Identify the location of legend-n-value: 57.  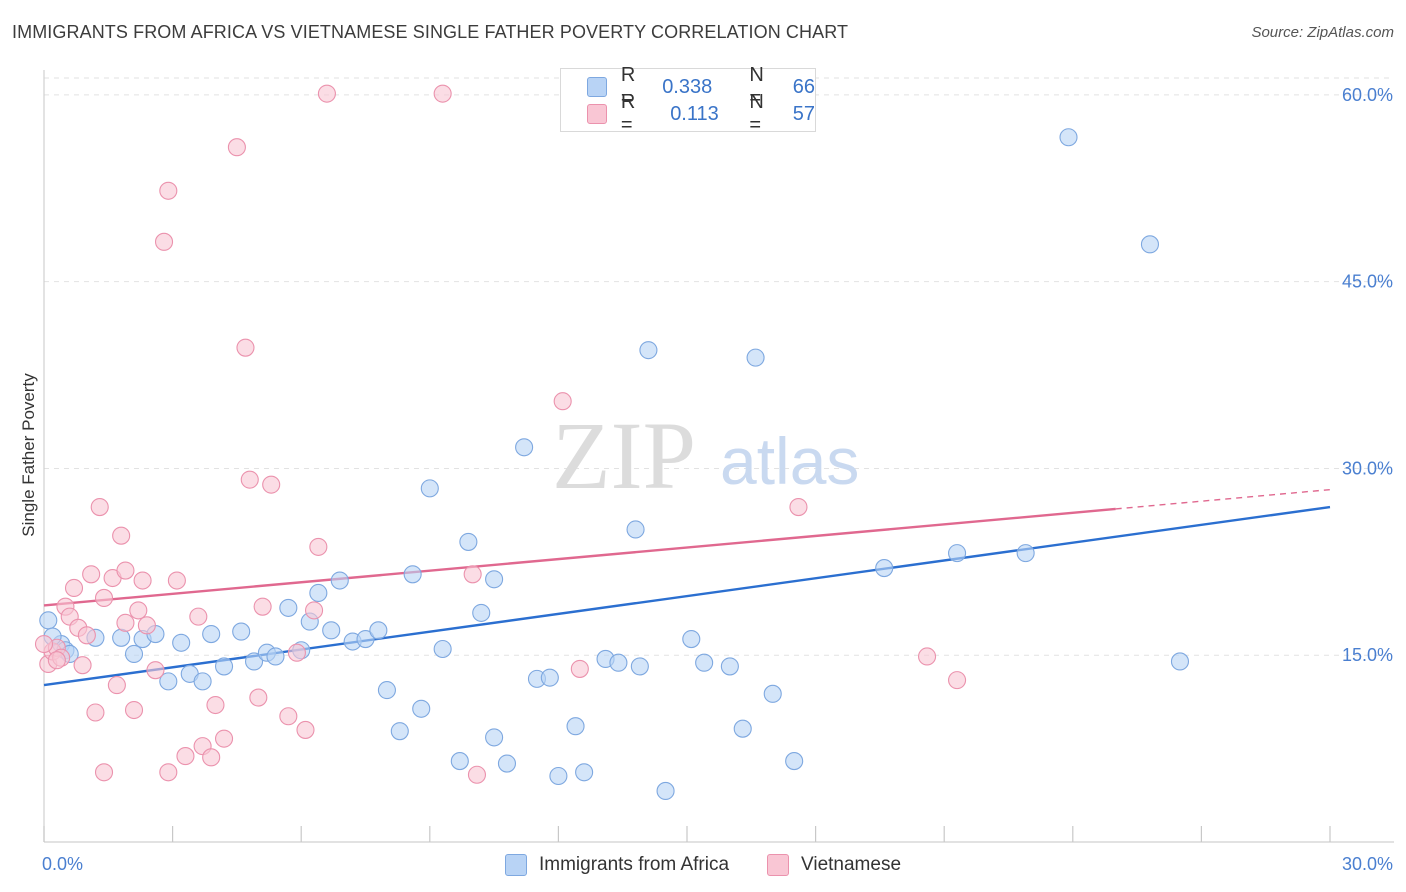
(803, 113).